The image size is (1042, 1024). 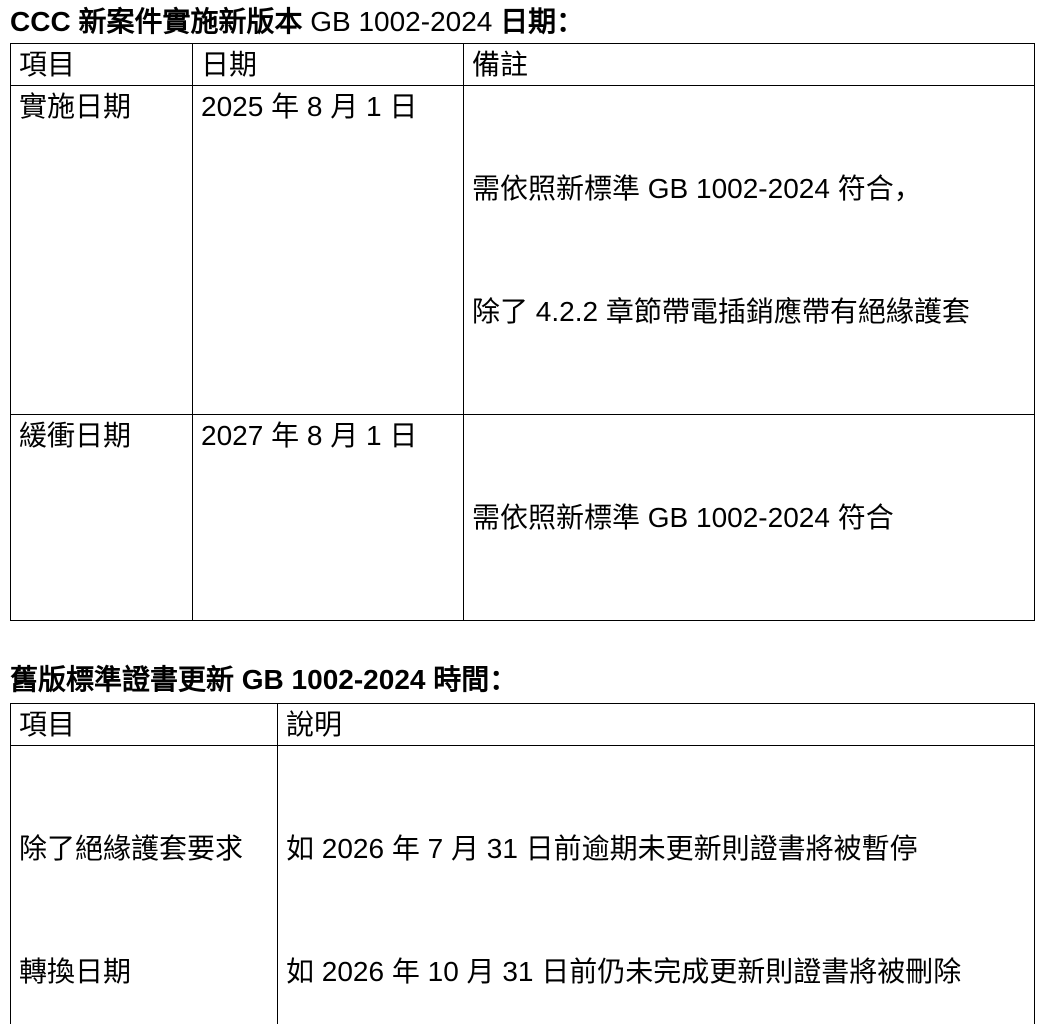 I want to click on table1-row2-remark-cell: 需依照新標準 GB 1002-2024 符合, so click(x=749, y=518).